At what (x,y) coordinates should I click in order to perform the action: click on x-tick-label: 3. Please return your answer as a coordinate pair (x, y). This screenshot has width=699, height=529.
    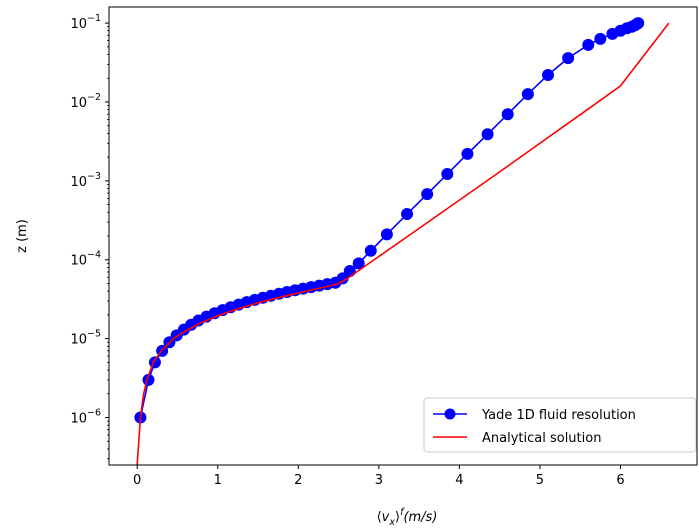
    Looking at the image, I should click on (379, 480).